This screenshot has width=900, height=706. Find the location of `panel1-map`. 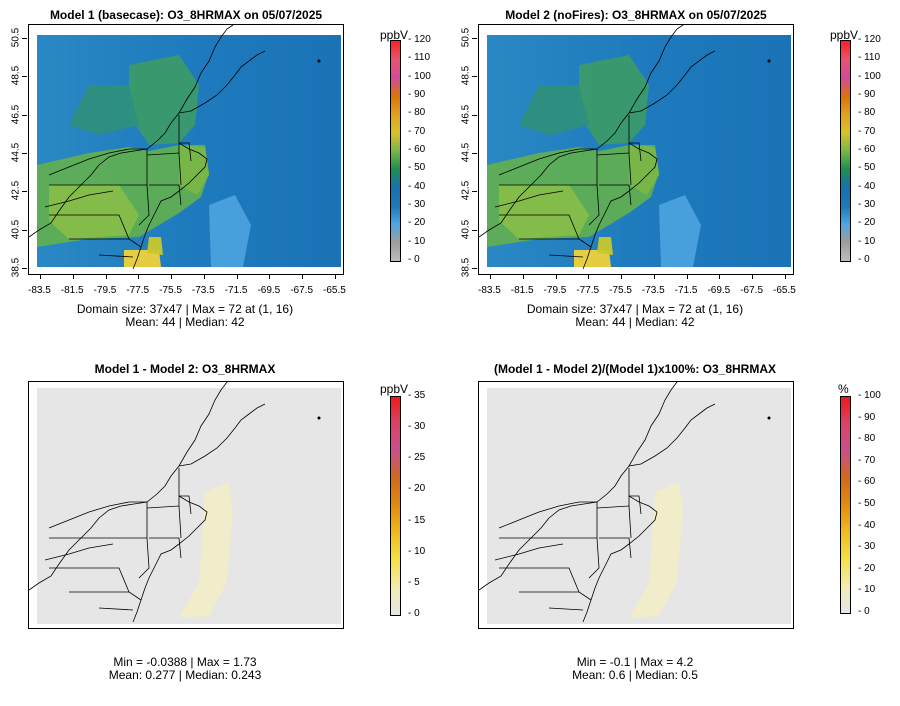

panel1-map is located at coordinates (186, 149).